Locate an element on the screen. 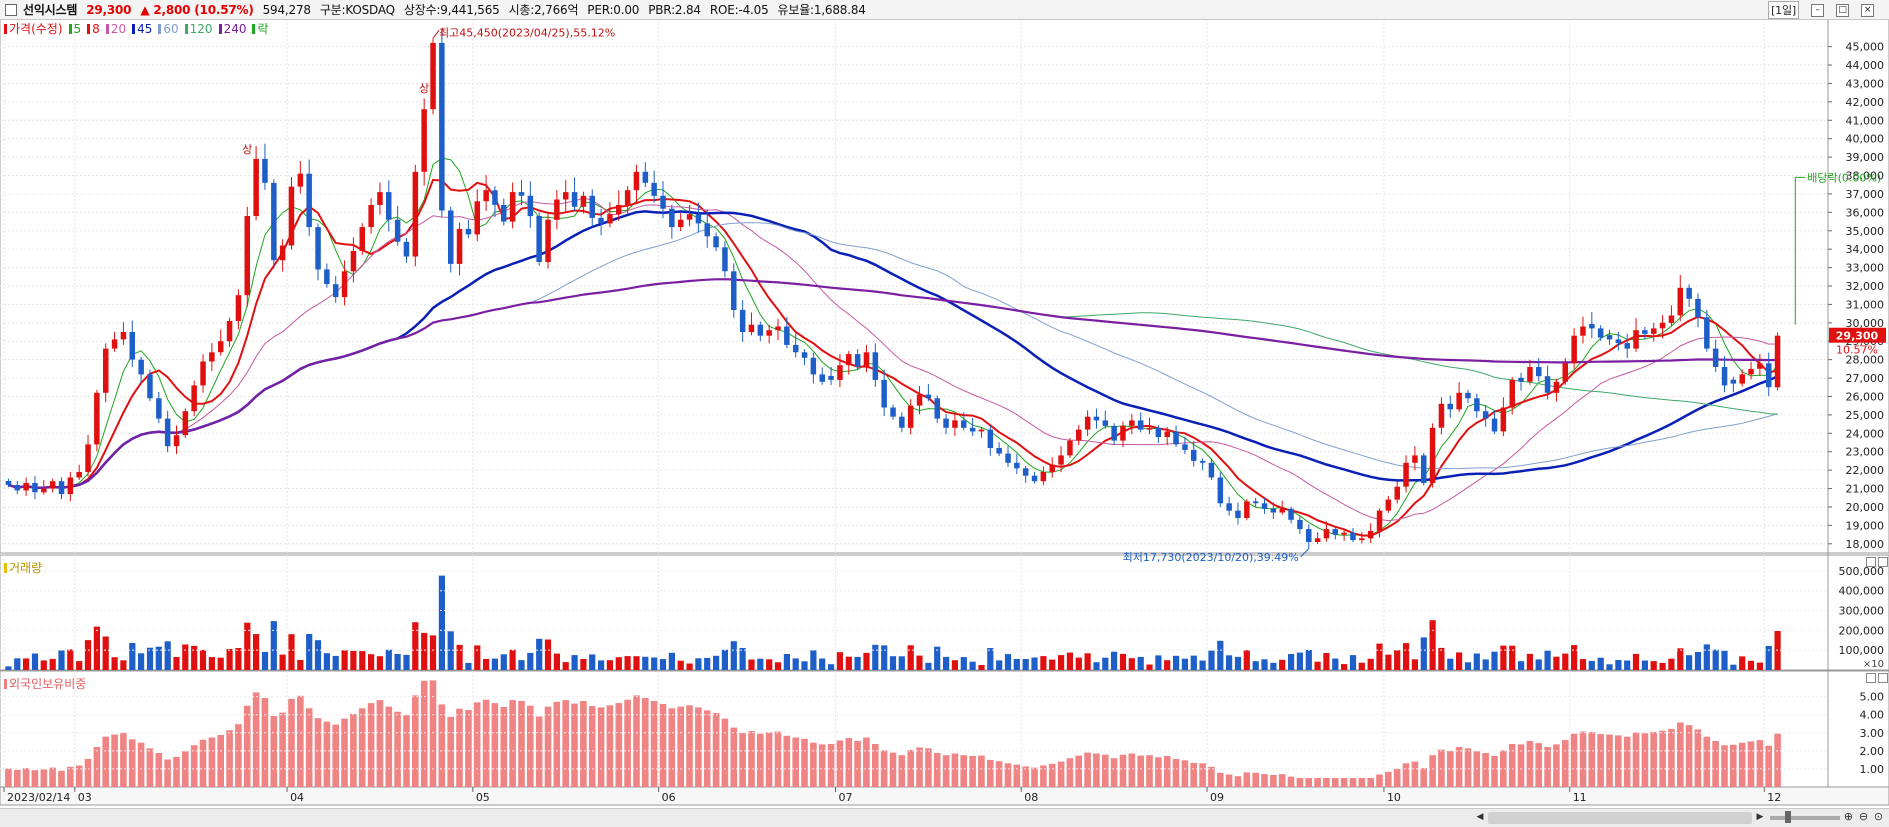 The width and height of the screenshot is (1889, 827). price-tick-label: 20,000 is located at coordinates (1865, 507).